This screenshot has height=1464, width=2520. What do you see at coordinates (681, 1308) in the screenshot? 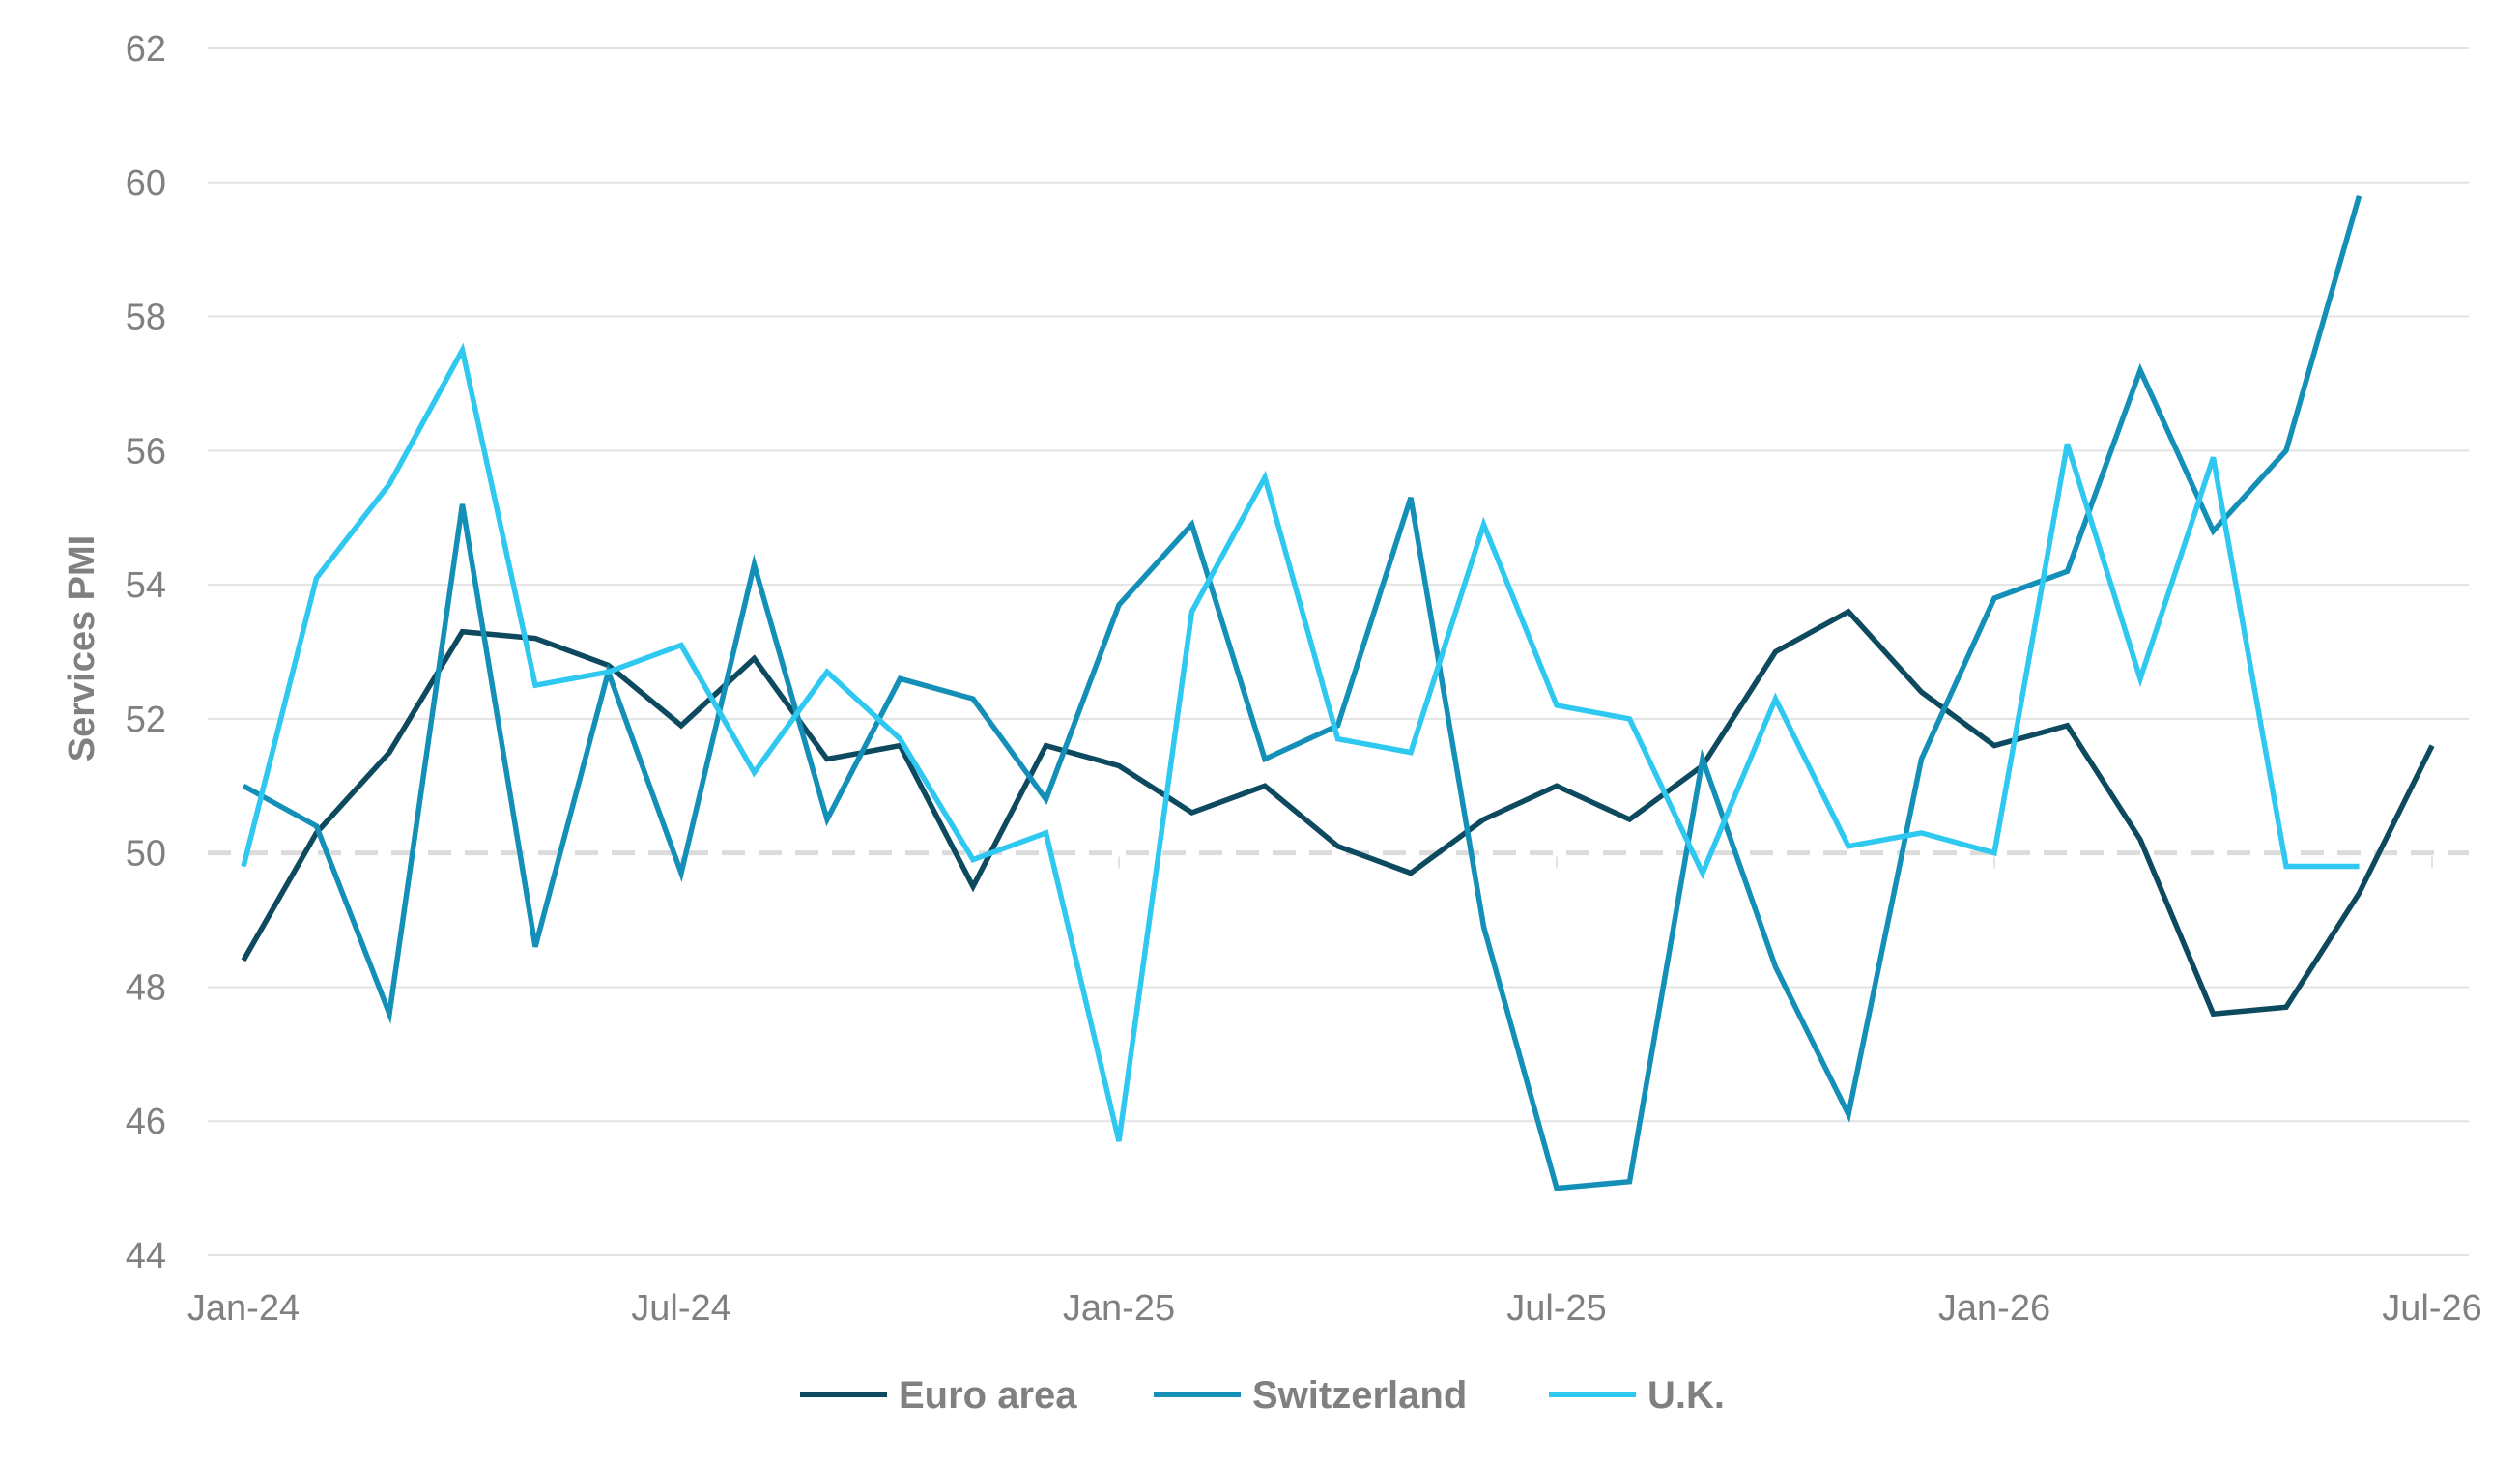
I see `x-tick-label: Jul-24` at bounding box center [681, 1308].